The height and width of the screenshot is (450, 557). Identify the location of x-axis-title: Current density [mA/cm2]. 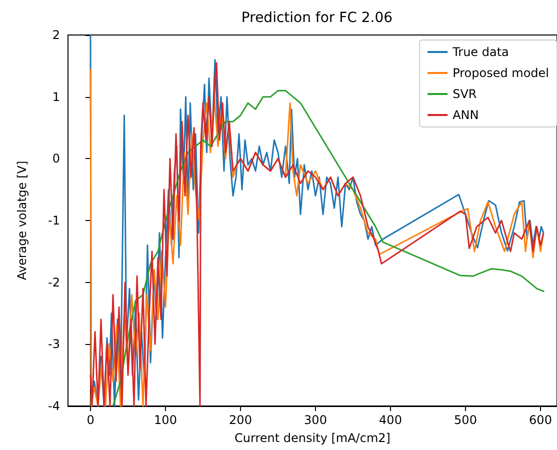
(312, 438).